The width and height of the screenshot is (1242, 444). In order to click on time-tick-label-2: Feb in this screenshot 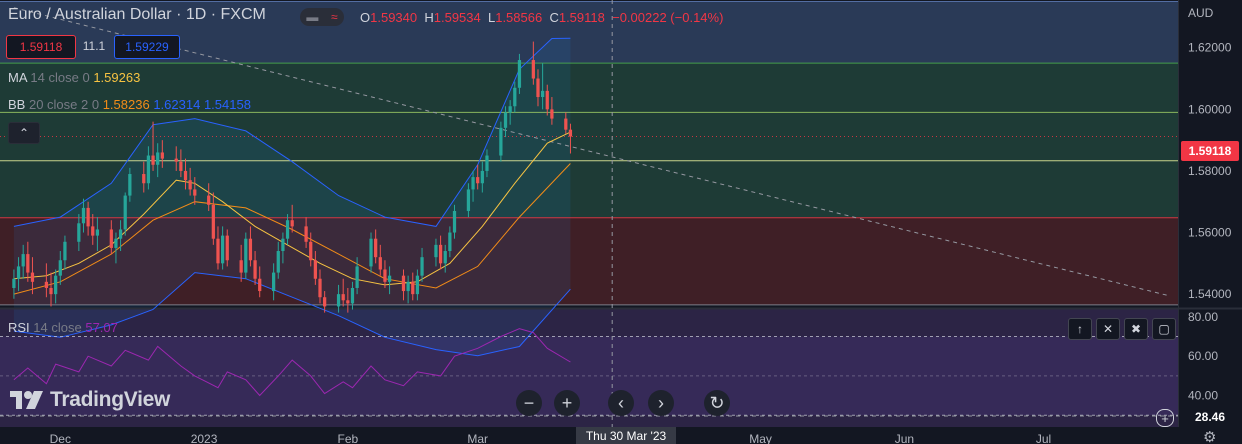, I will do `click(347, 438)`.